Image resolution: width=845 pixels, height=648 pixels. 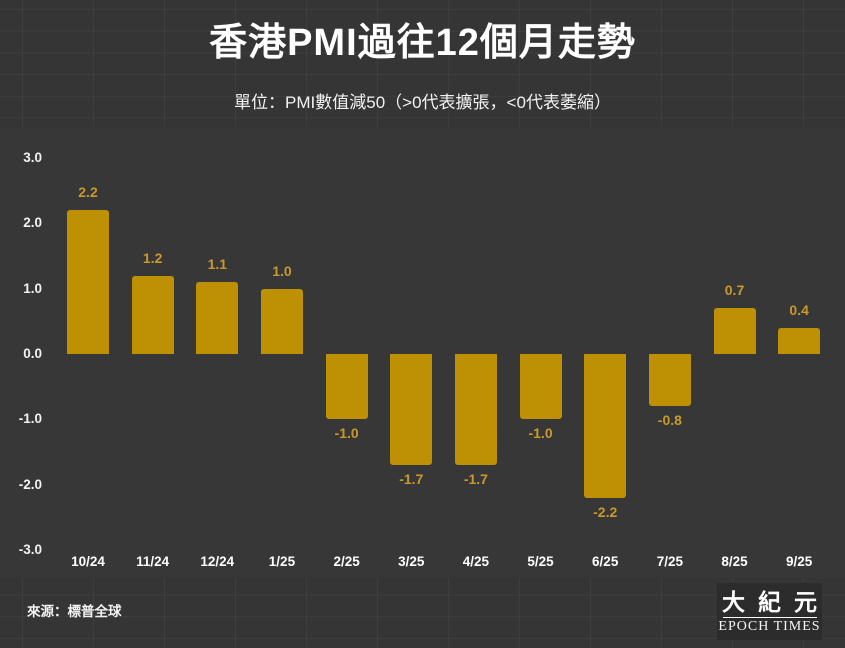 What do you see at coordinates (776, 602) in the screenshot?
I see `logo-chinese: 大紀元` at bounding box center [776, 602].